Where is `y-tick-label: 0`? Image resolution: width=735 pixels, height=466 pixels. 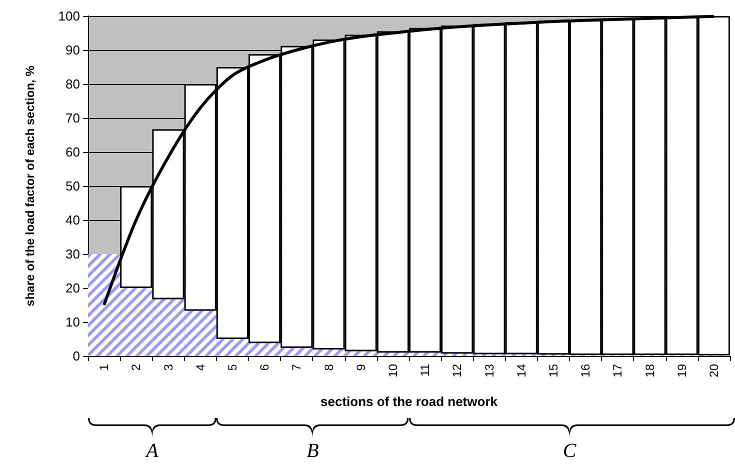
y-tick-label: 0 is located at coordinates (76, 356).